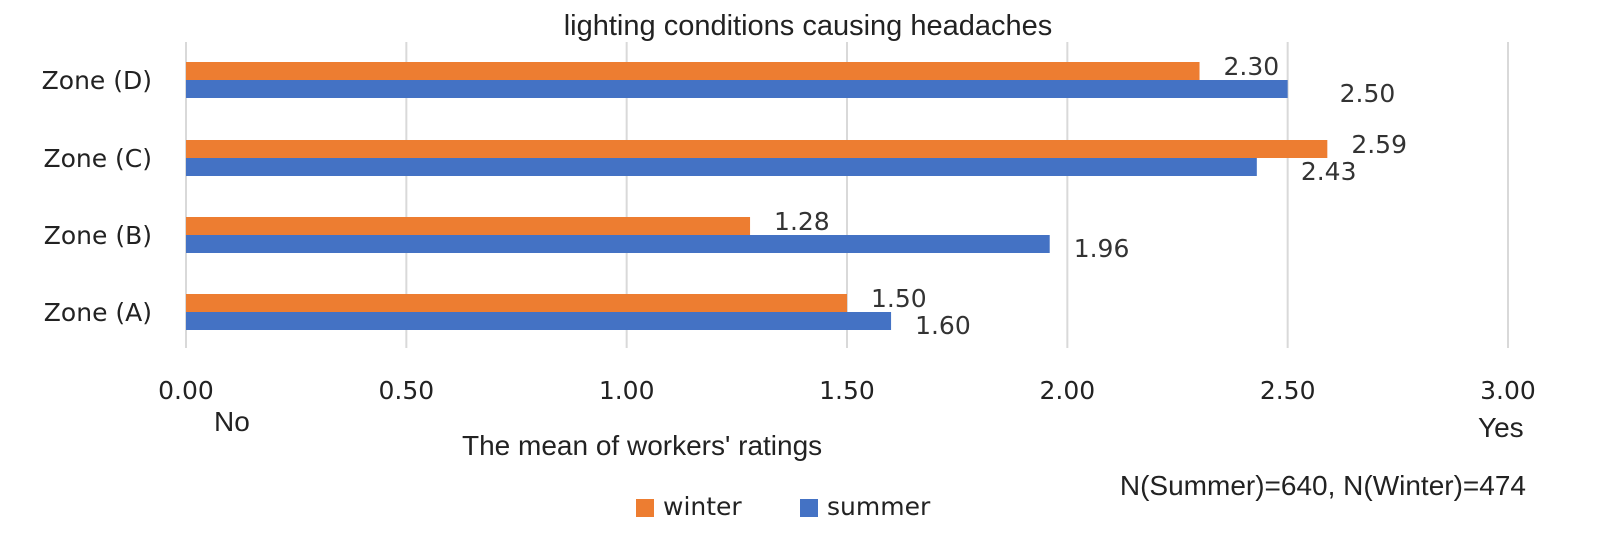 The height and width of the screenshot is (546, 1600). Describe the element at coordinates (1508, 390) in the screenshot. I see `x-tick-label: 3.00` at that location.